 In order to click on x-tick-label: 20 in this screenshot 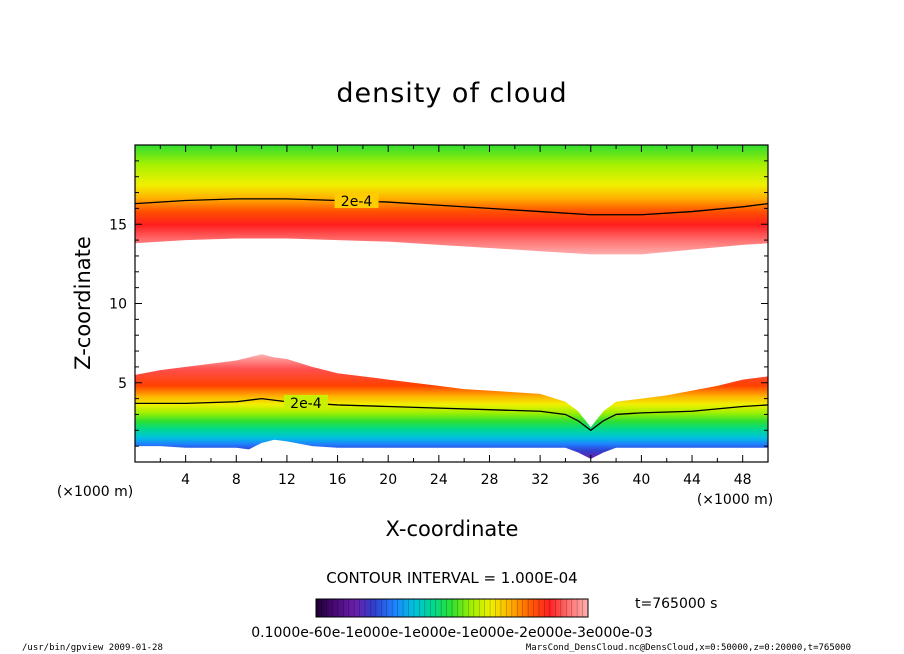, I will do `click(388, 480)`.